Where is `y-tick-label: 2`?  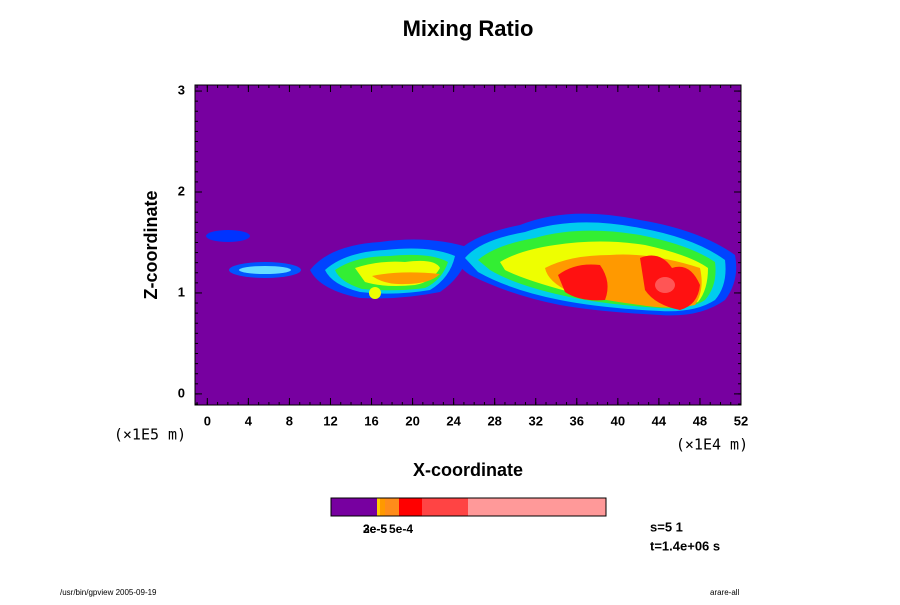
y-tick-label: 2 is located at coordinates (181, 190).